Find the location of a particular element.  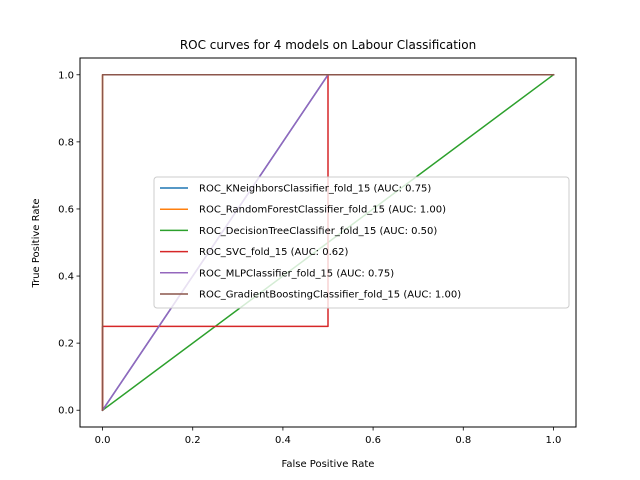

x-tick-label: 0.2 is located at coordinates (193, 440).